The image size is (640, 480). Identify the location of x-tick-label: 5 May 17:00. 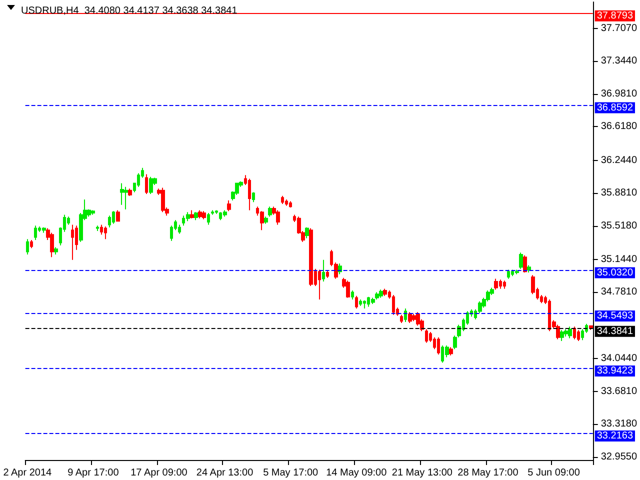
(291, 473).